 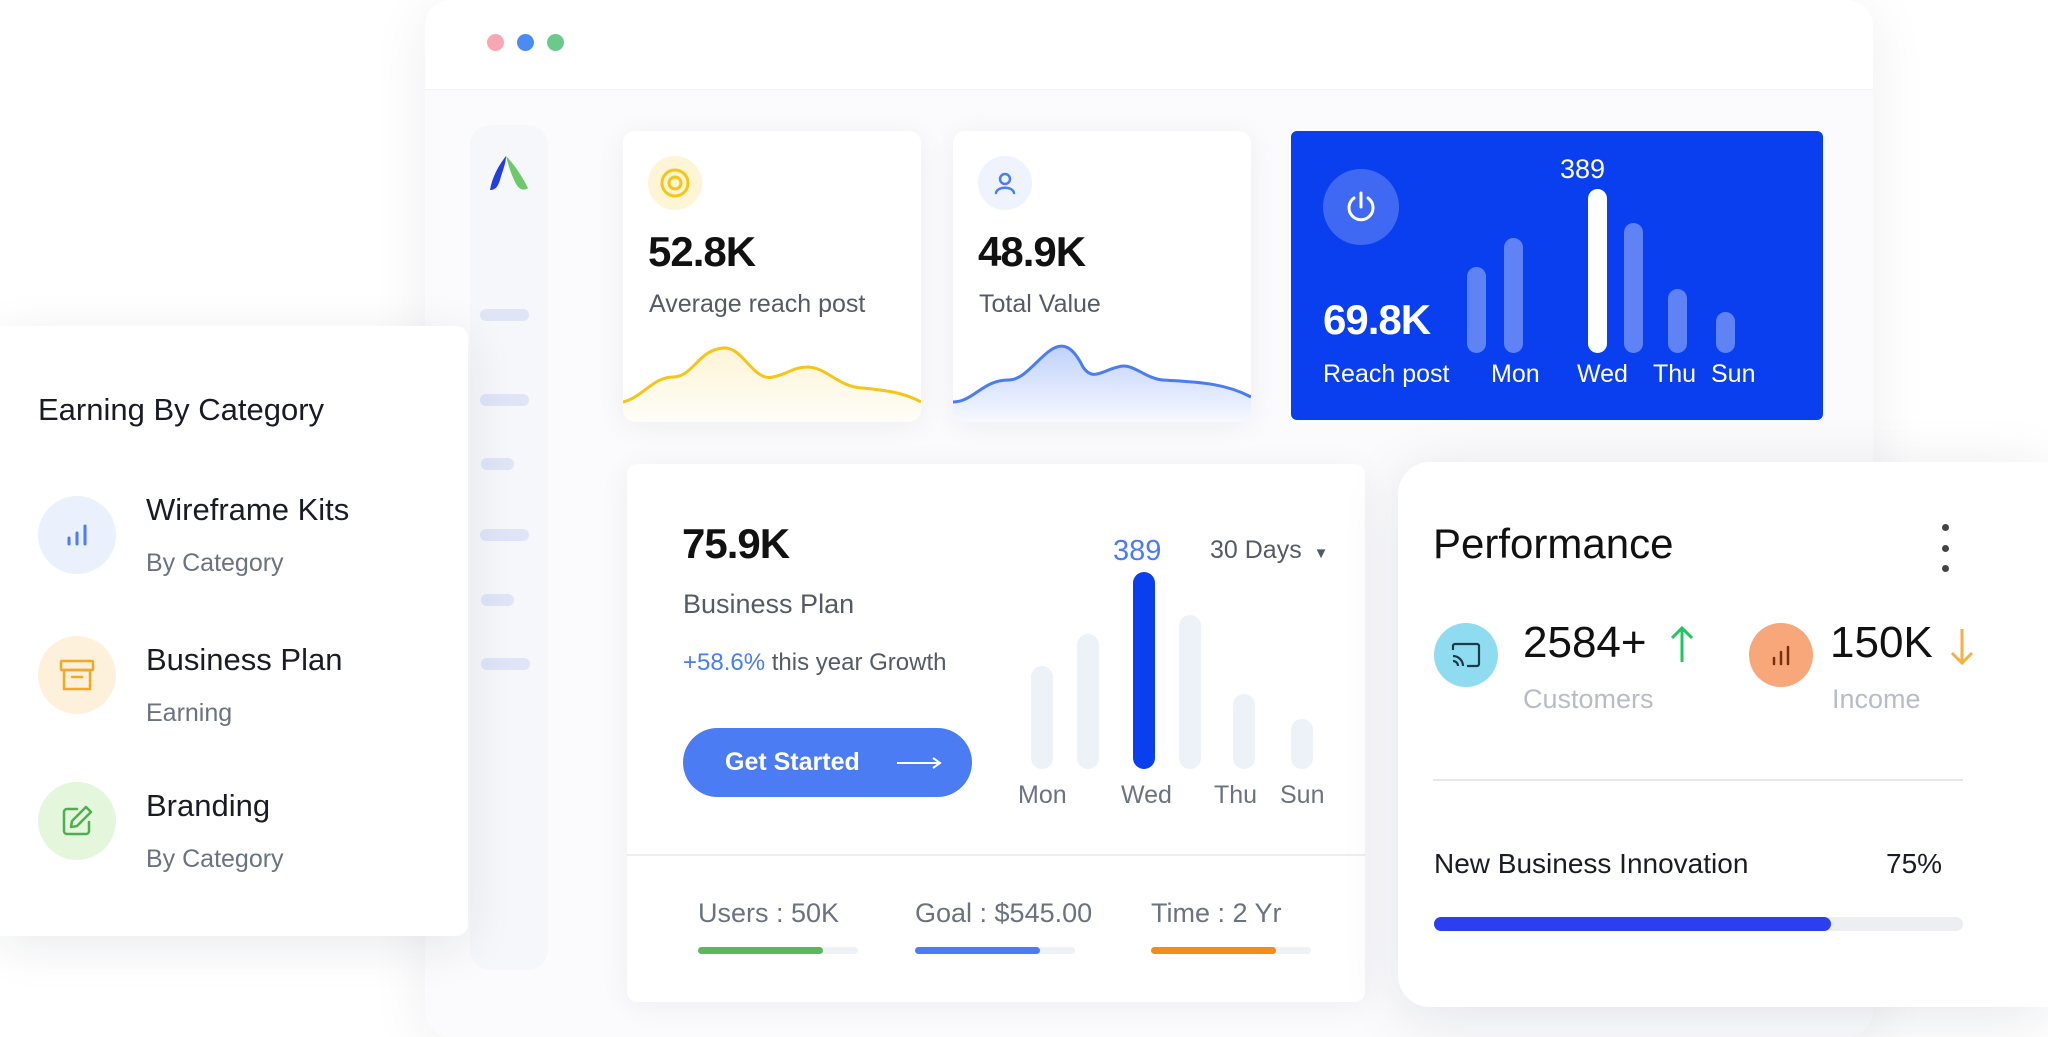 What do you see at coordinates (702, 251) in the screenshot?
I see `stat-value: 52.8K` at bounding box center [702, 251].